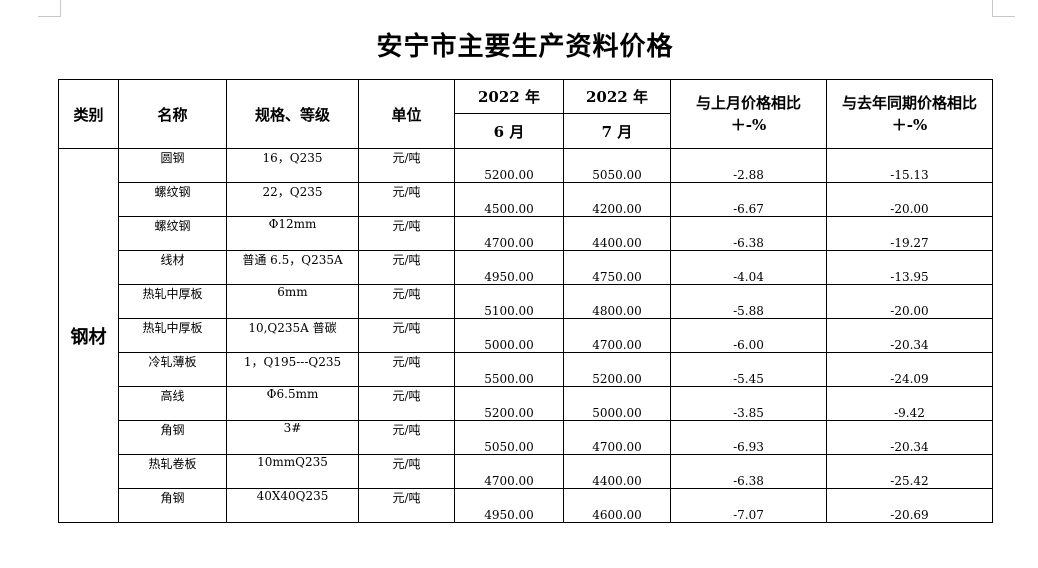  I want to click on spec-cell: 16，Q235, so click(292, 165).